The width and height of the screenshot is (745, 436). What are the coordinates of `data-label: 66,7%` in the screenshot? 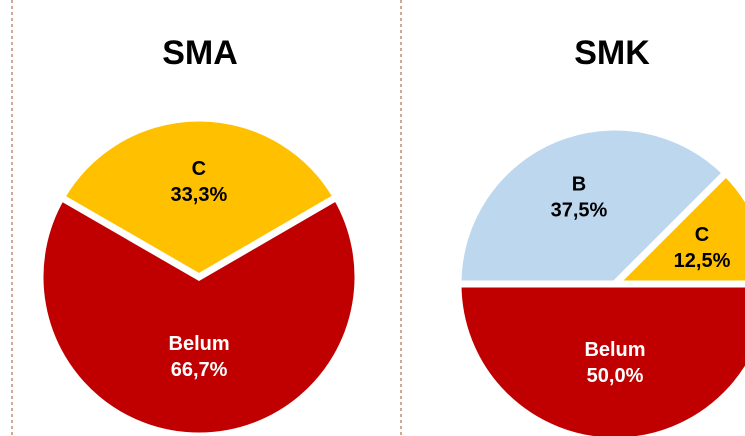 It's located at (199, 370).